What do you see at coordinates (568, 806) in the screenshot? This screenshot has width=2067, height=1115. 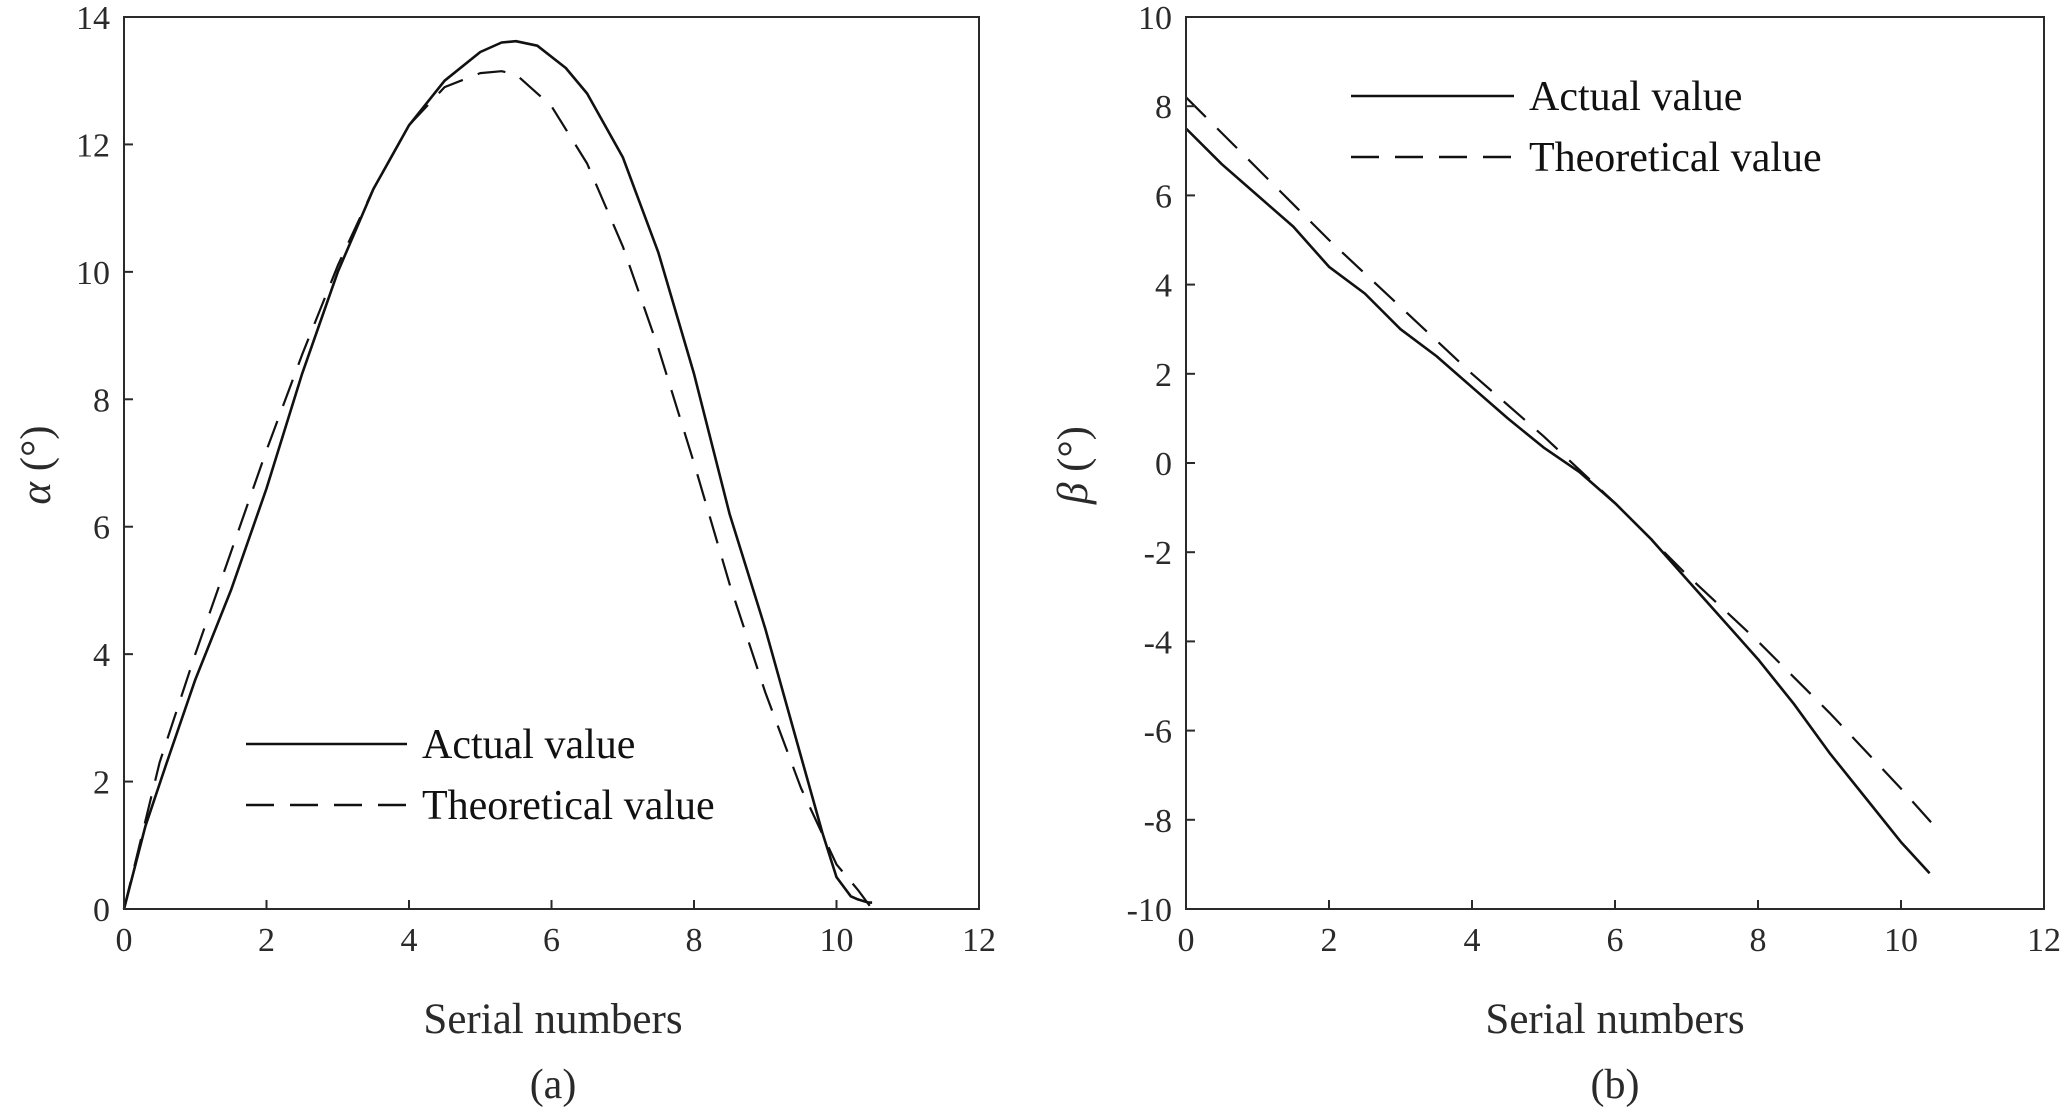 I see `panel-a-legend-theoretical: Theoretical value` at bounding box center [568, 806].